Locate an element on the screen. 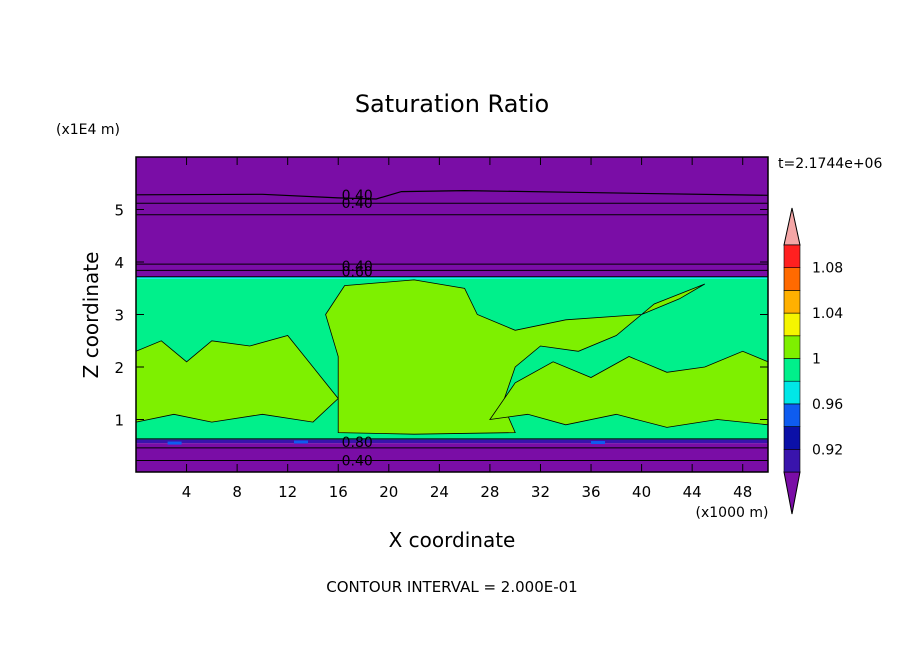 This screenshot has width=904, height=654. x-tick-label: 20 is located at coordinates (388, 492).